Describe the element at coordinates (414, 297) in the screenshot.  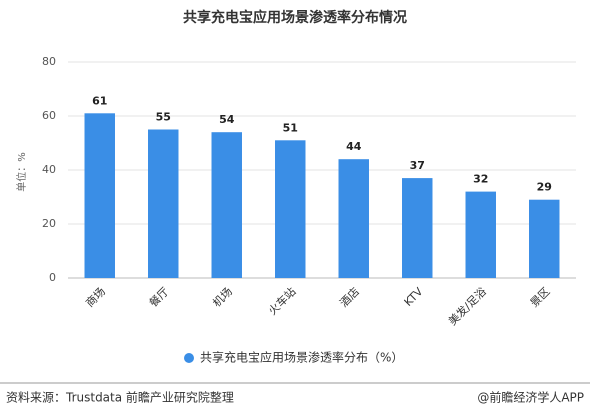
I see `x-tick-label: KTV` at that location.